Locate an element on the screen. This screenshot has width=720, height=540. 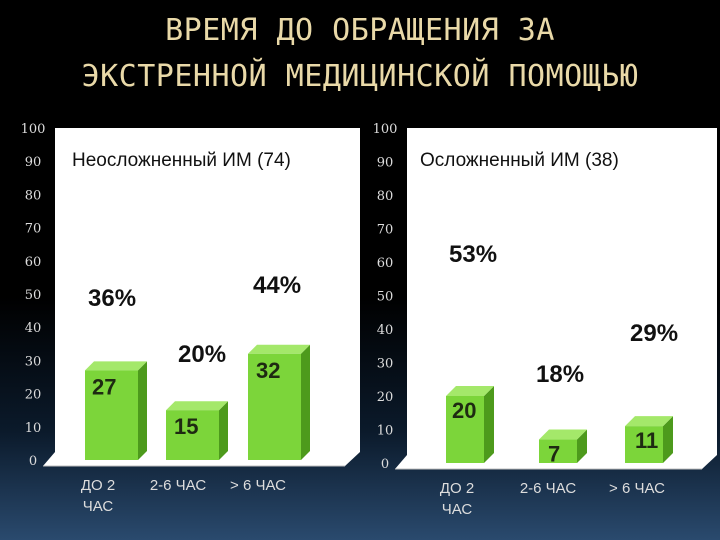
chart-title: Неосложненный ИМ (74) is located at coordinates (181, 160).